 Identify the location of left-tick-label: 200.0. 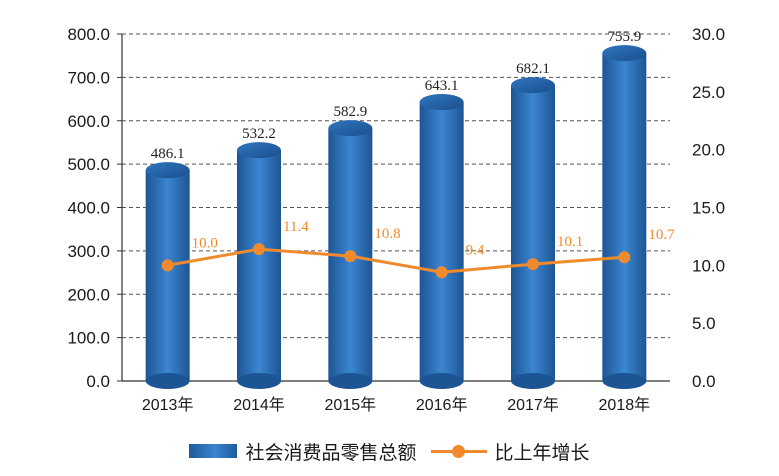
(88, 294).